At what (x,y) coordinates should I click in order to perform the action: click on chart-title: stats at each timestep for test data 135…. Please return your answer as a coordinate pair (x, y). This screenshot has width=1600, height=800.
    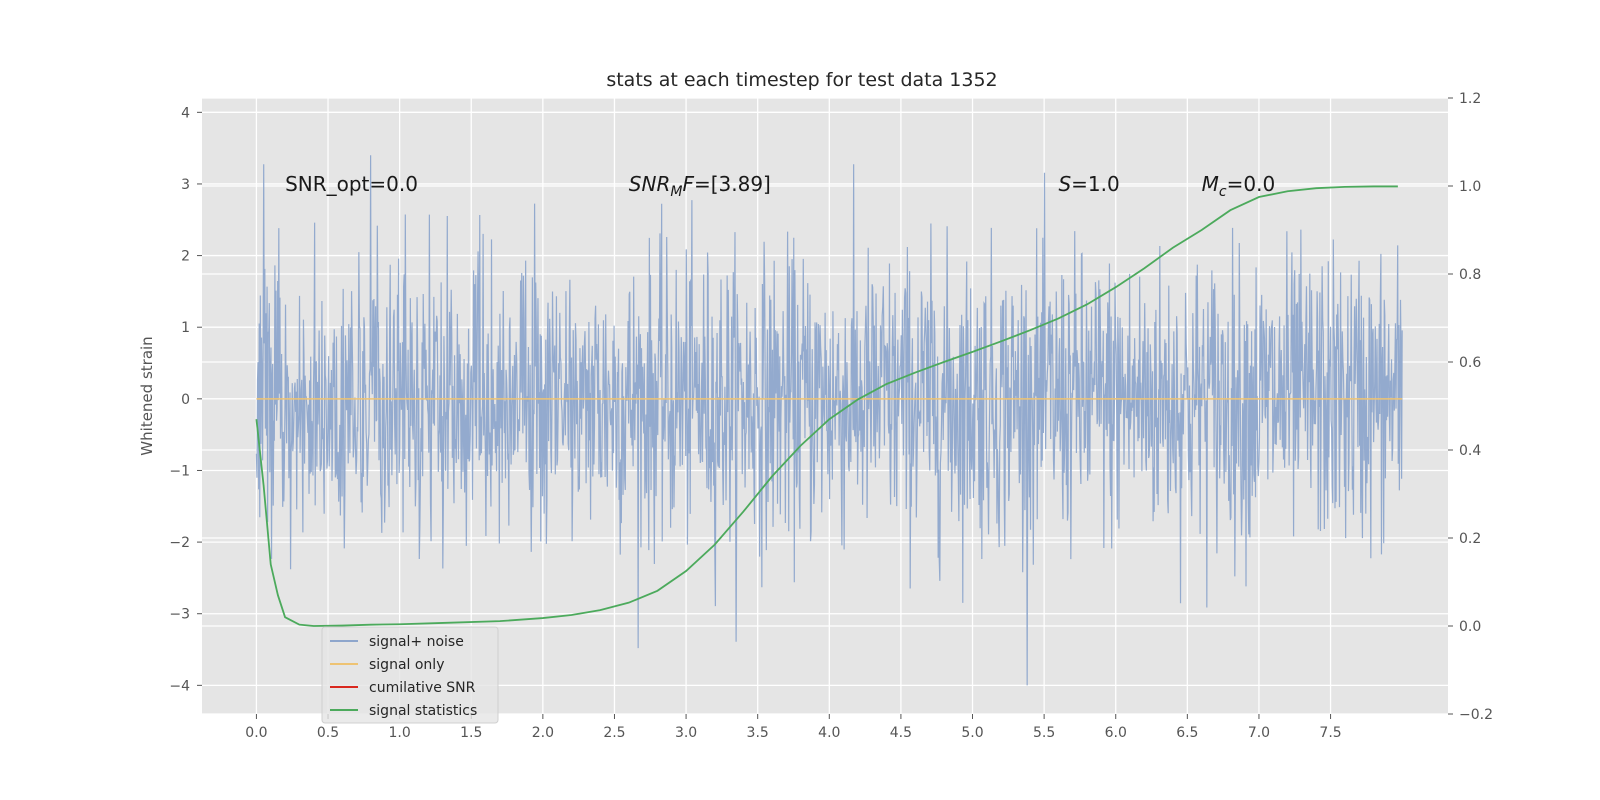
    Looking at the image, I should click on (801, 80).